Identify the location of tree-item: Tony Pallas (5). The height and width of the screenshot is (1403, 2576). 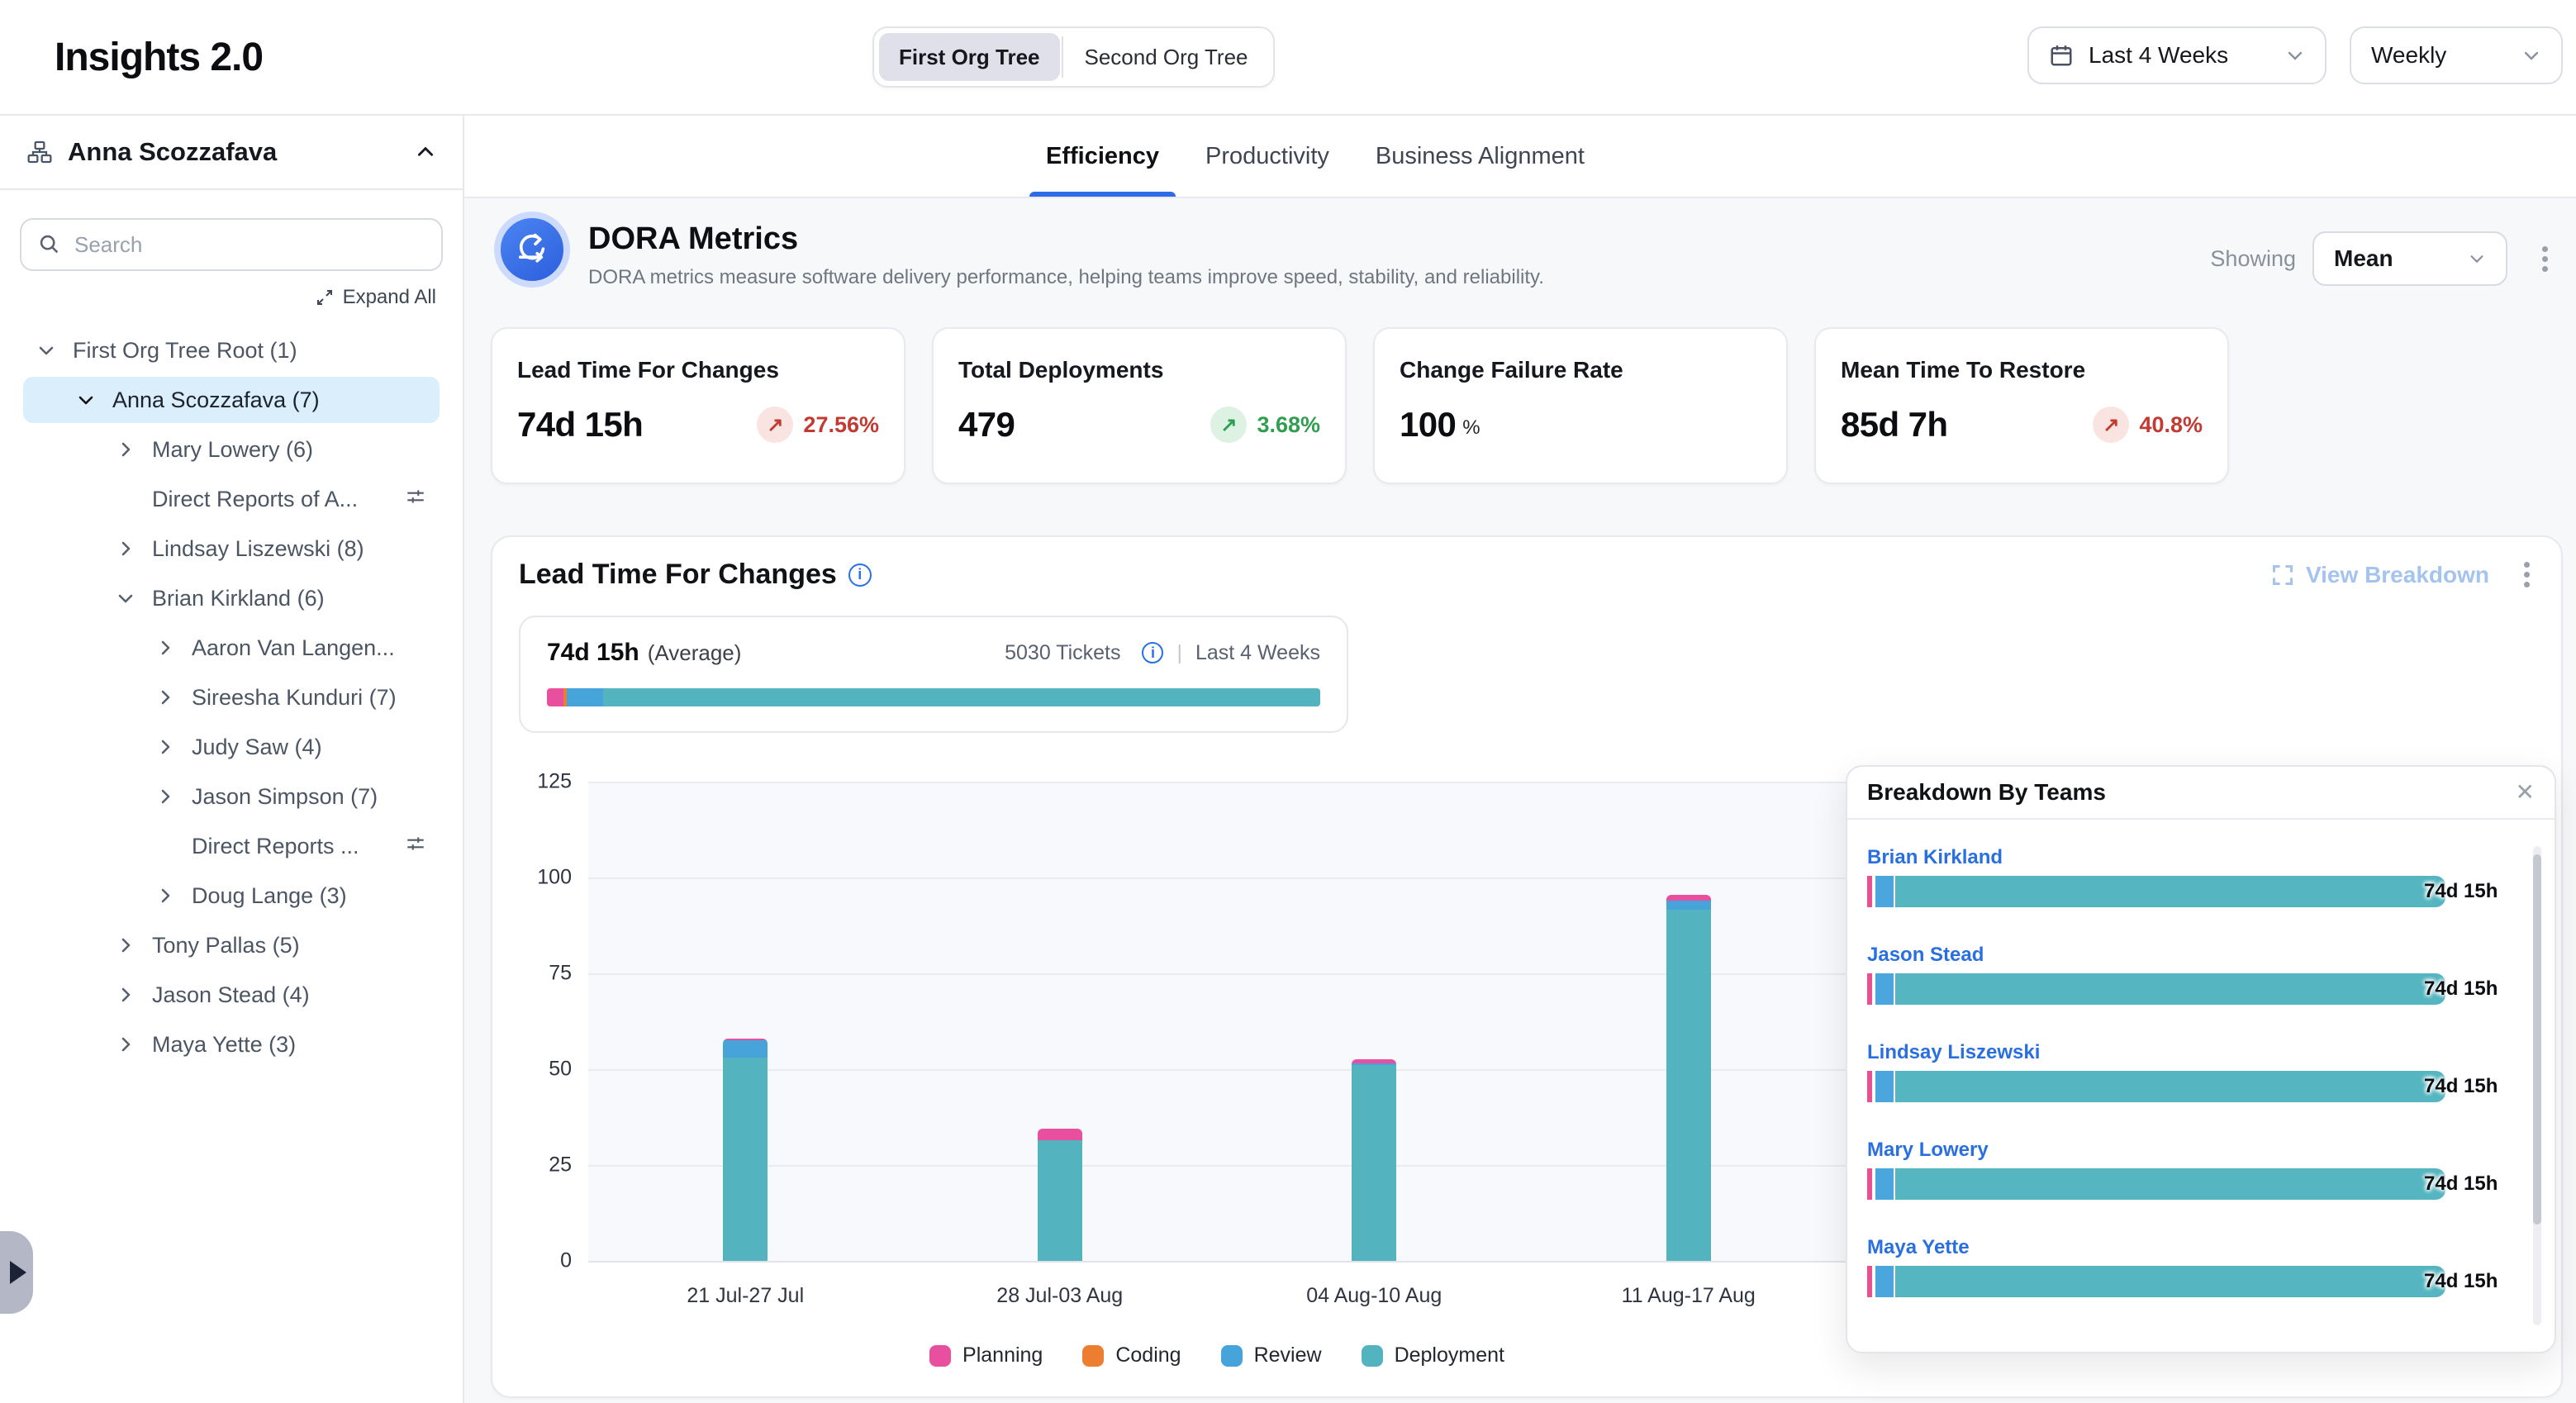
(231, 945).